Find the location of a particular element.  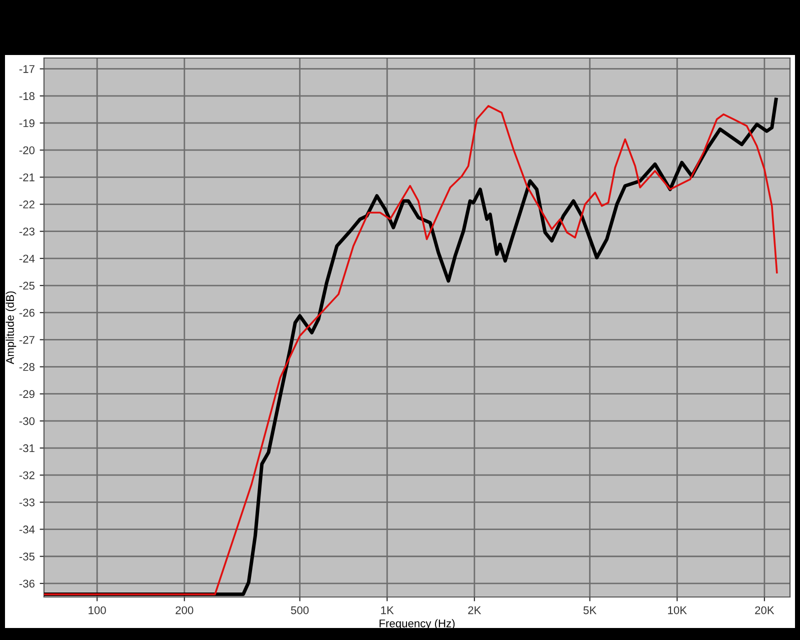

x-tick-label: 2K is located at coordinates (475, 610).